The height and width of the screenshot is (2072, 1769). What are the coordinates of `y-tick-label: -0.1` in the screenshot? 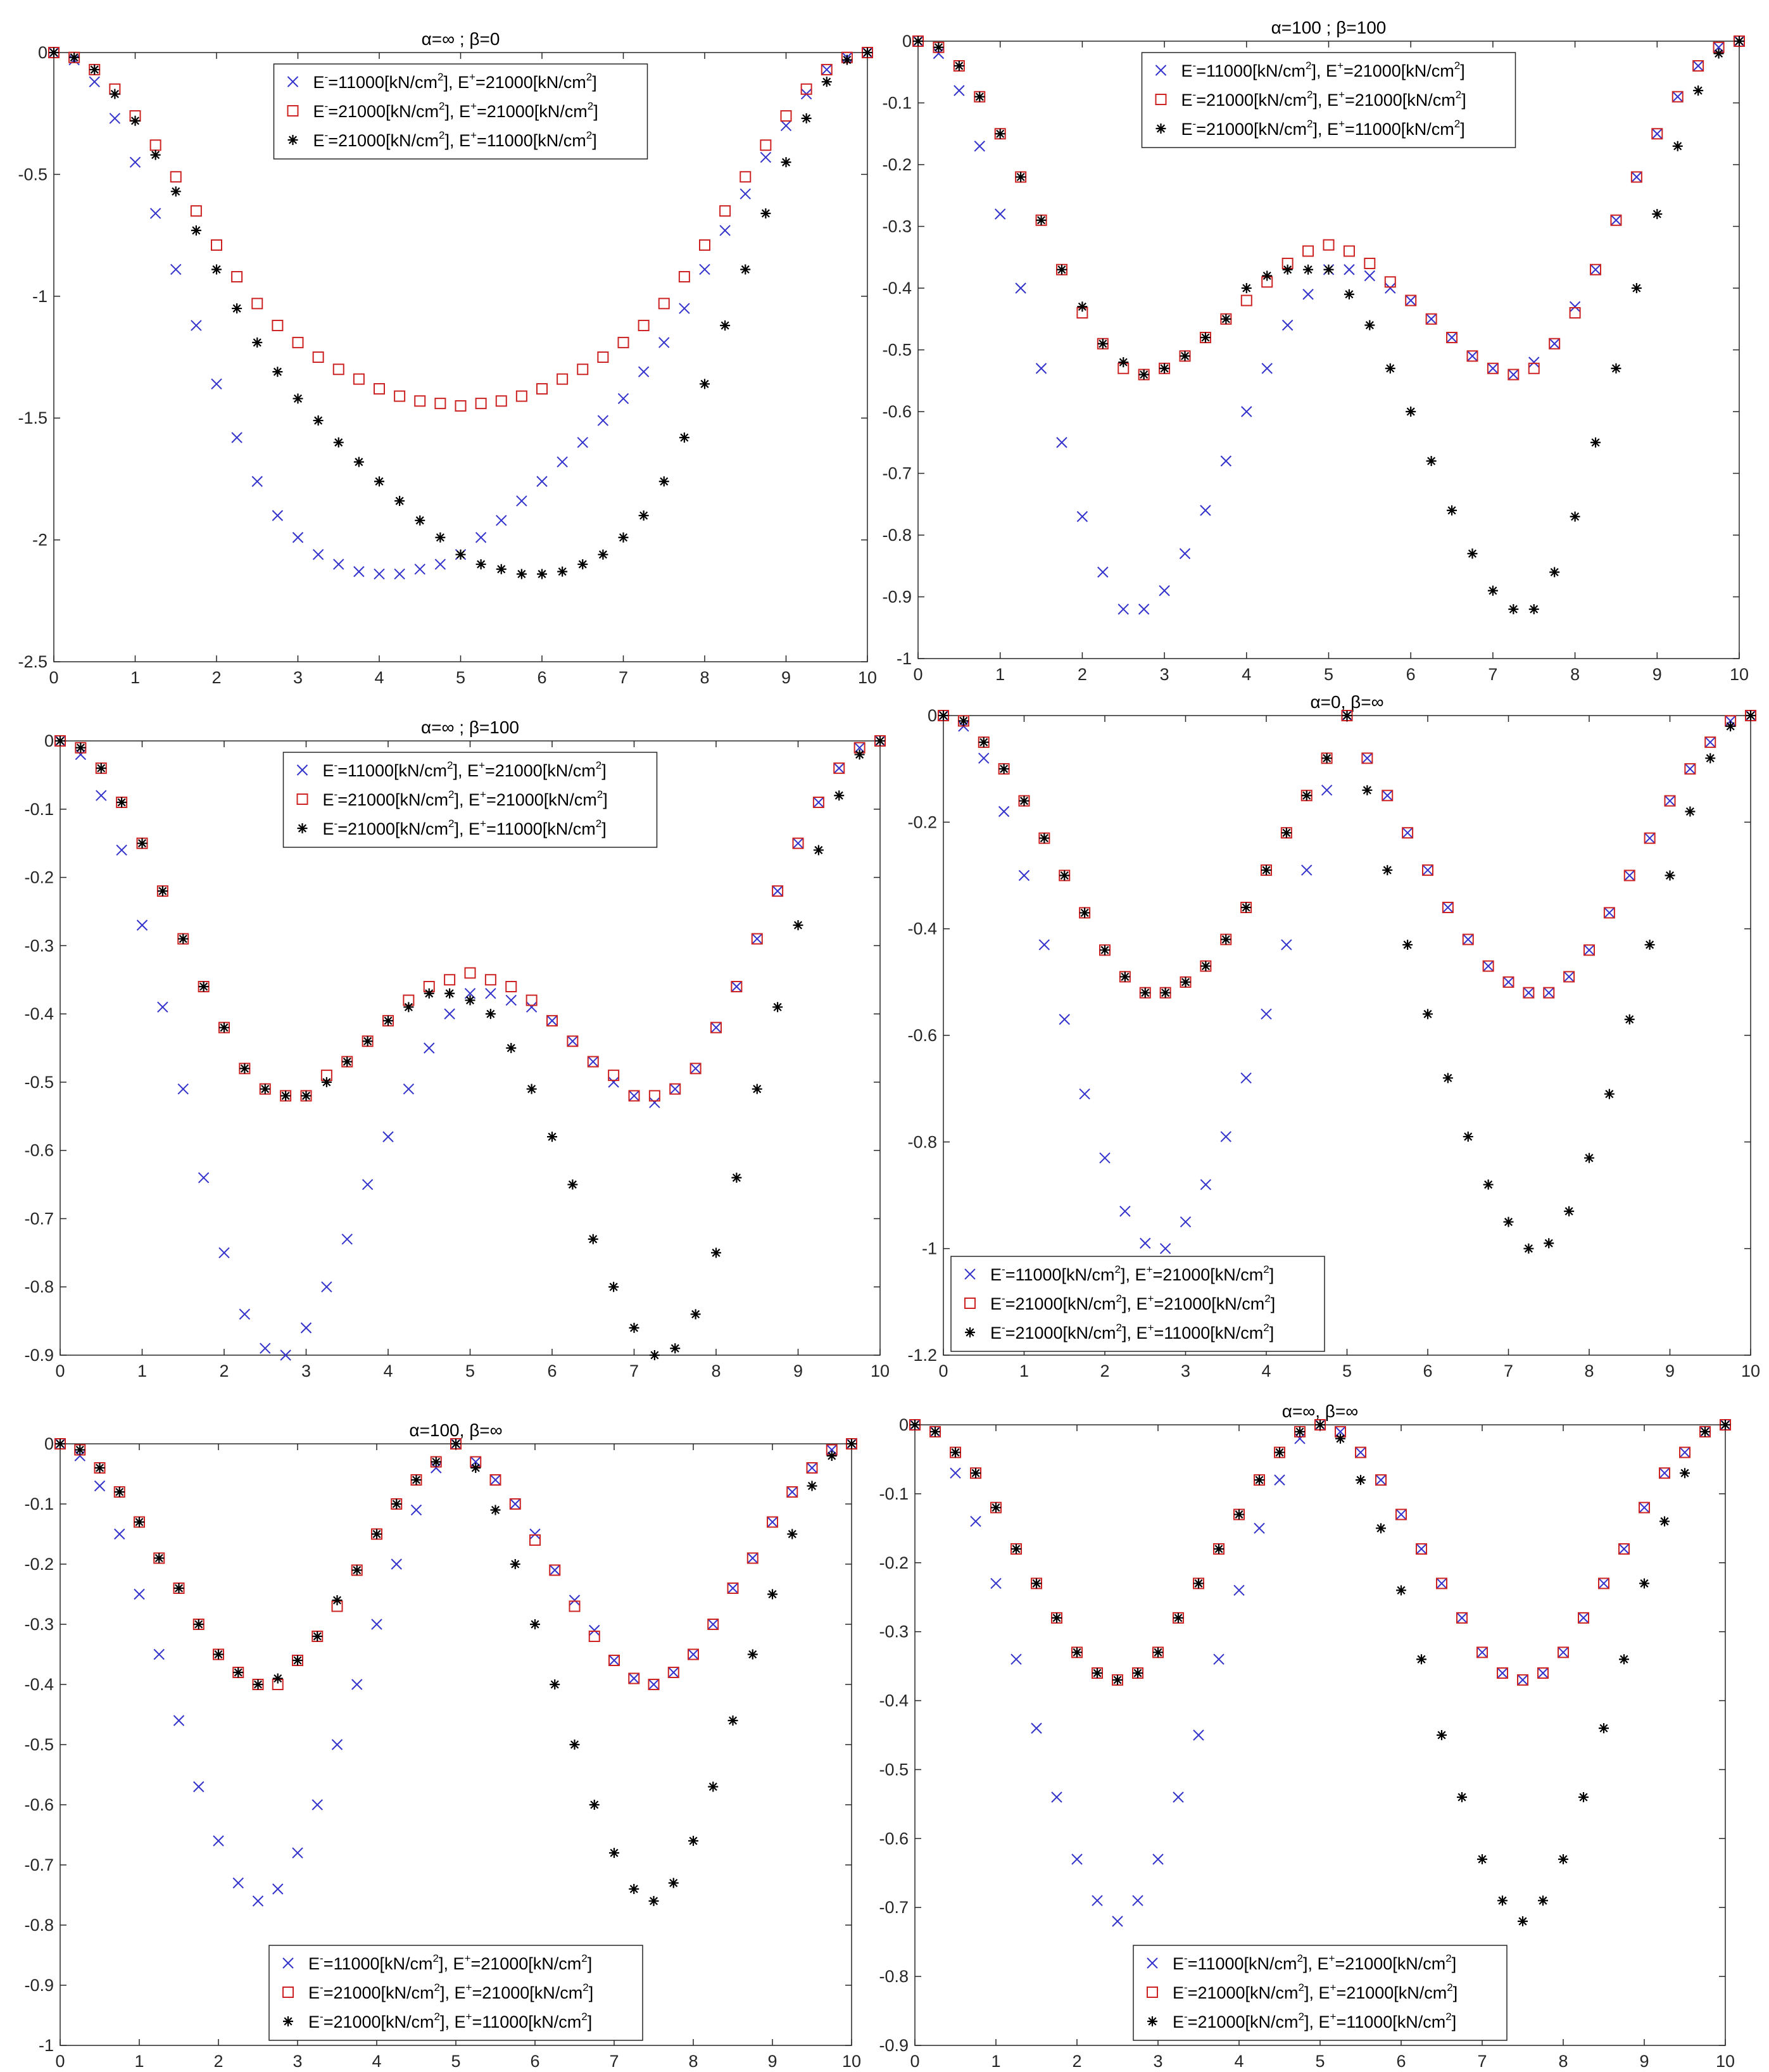 It's located at (894, 1493).